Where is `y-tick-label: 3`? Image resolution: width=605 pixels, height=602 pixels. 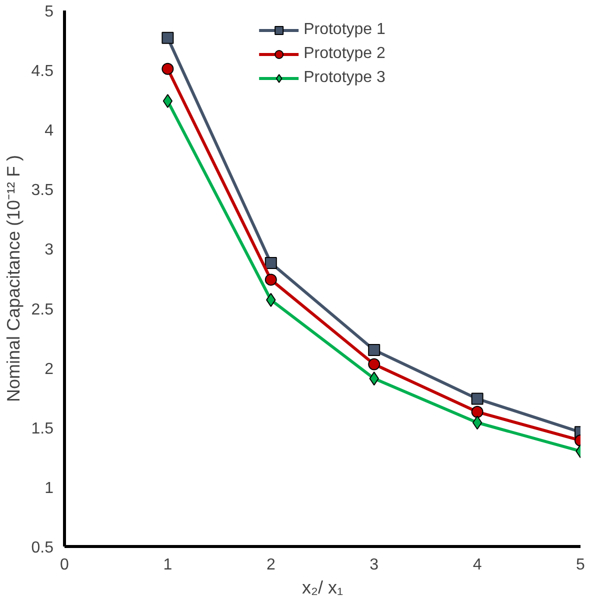
y-tick-label: 3 is located at coordinates (49, 250).